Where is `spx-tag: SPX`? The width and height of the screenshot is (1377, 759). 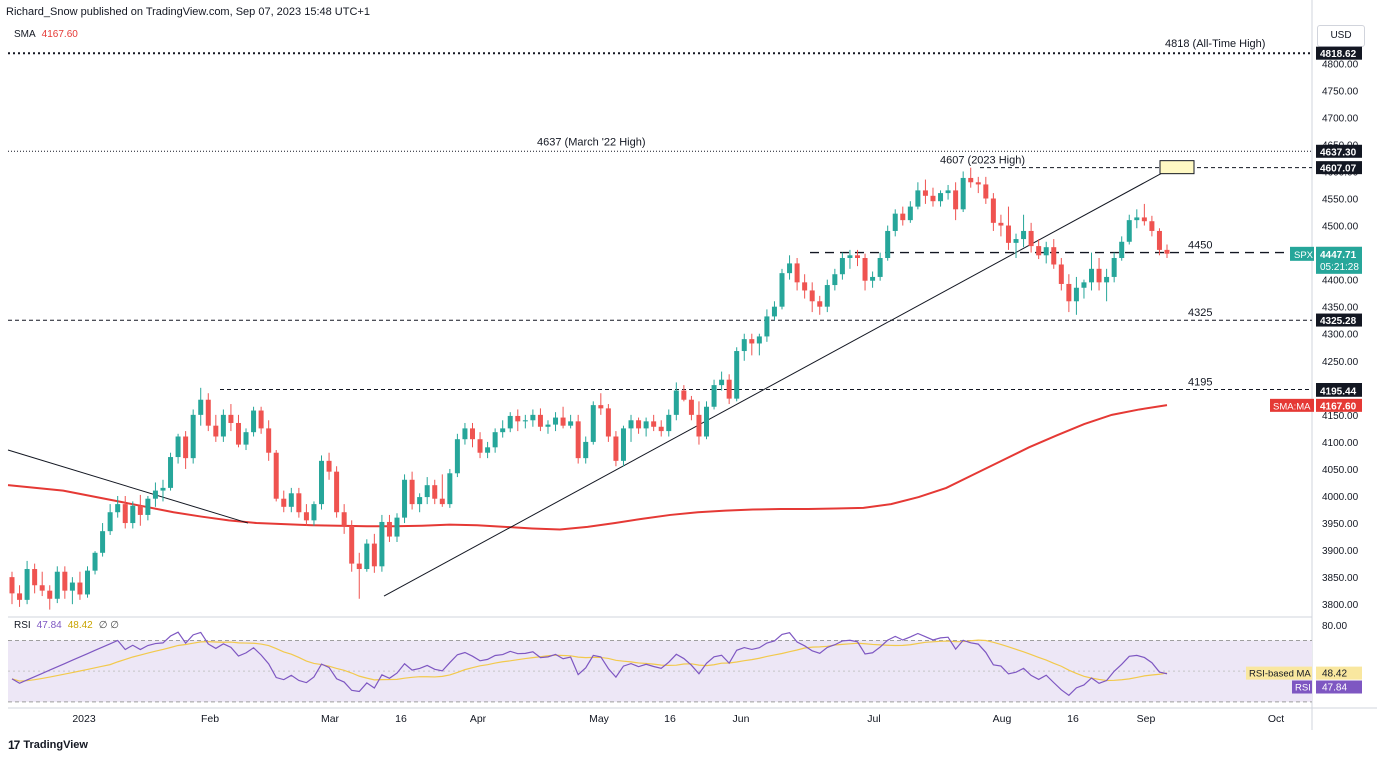
spx-tag: SPX is located at coordinates (1304, 255).